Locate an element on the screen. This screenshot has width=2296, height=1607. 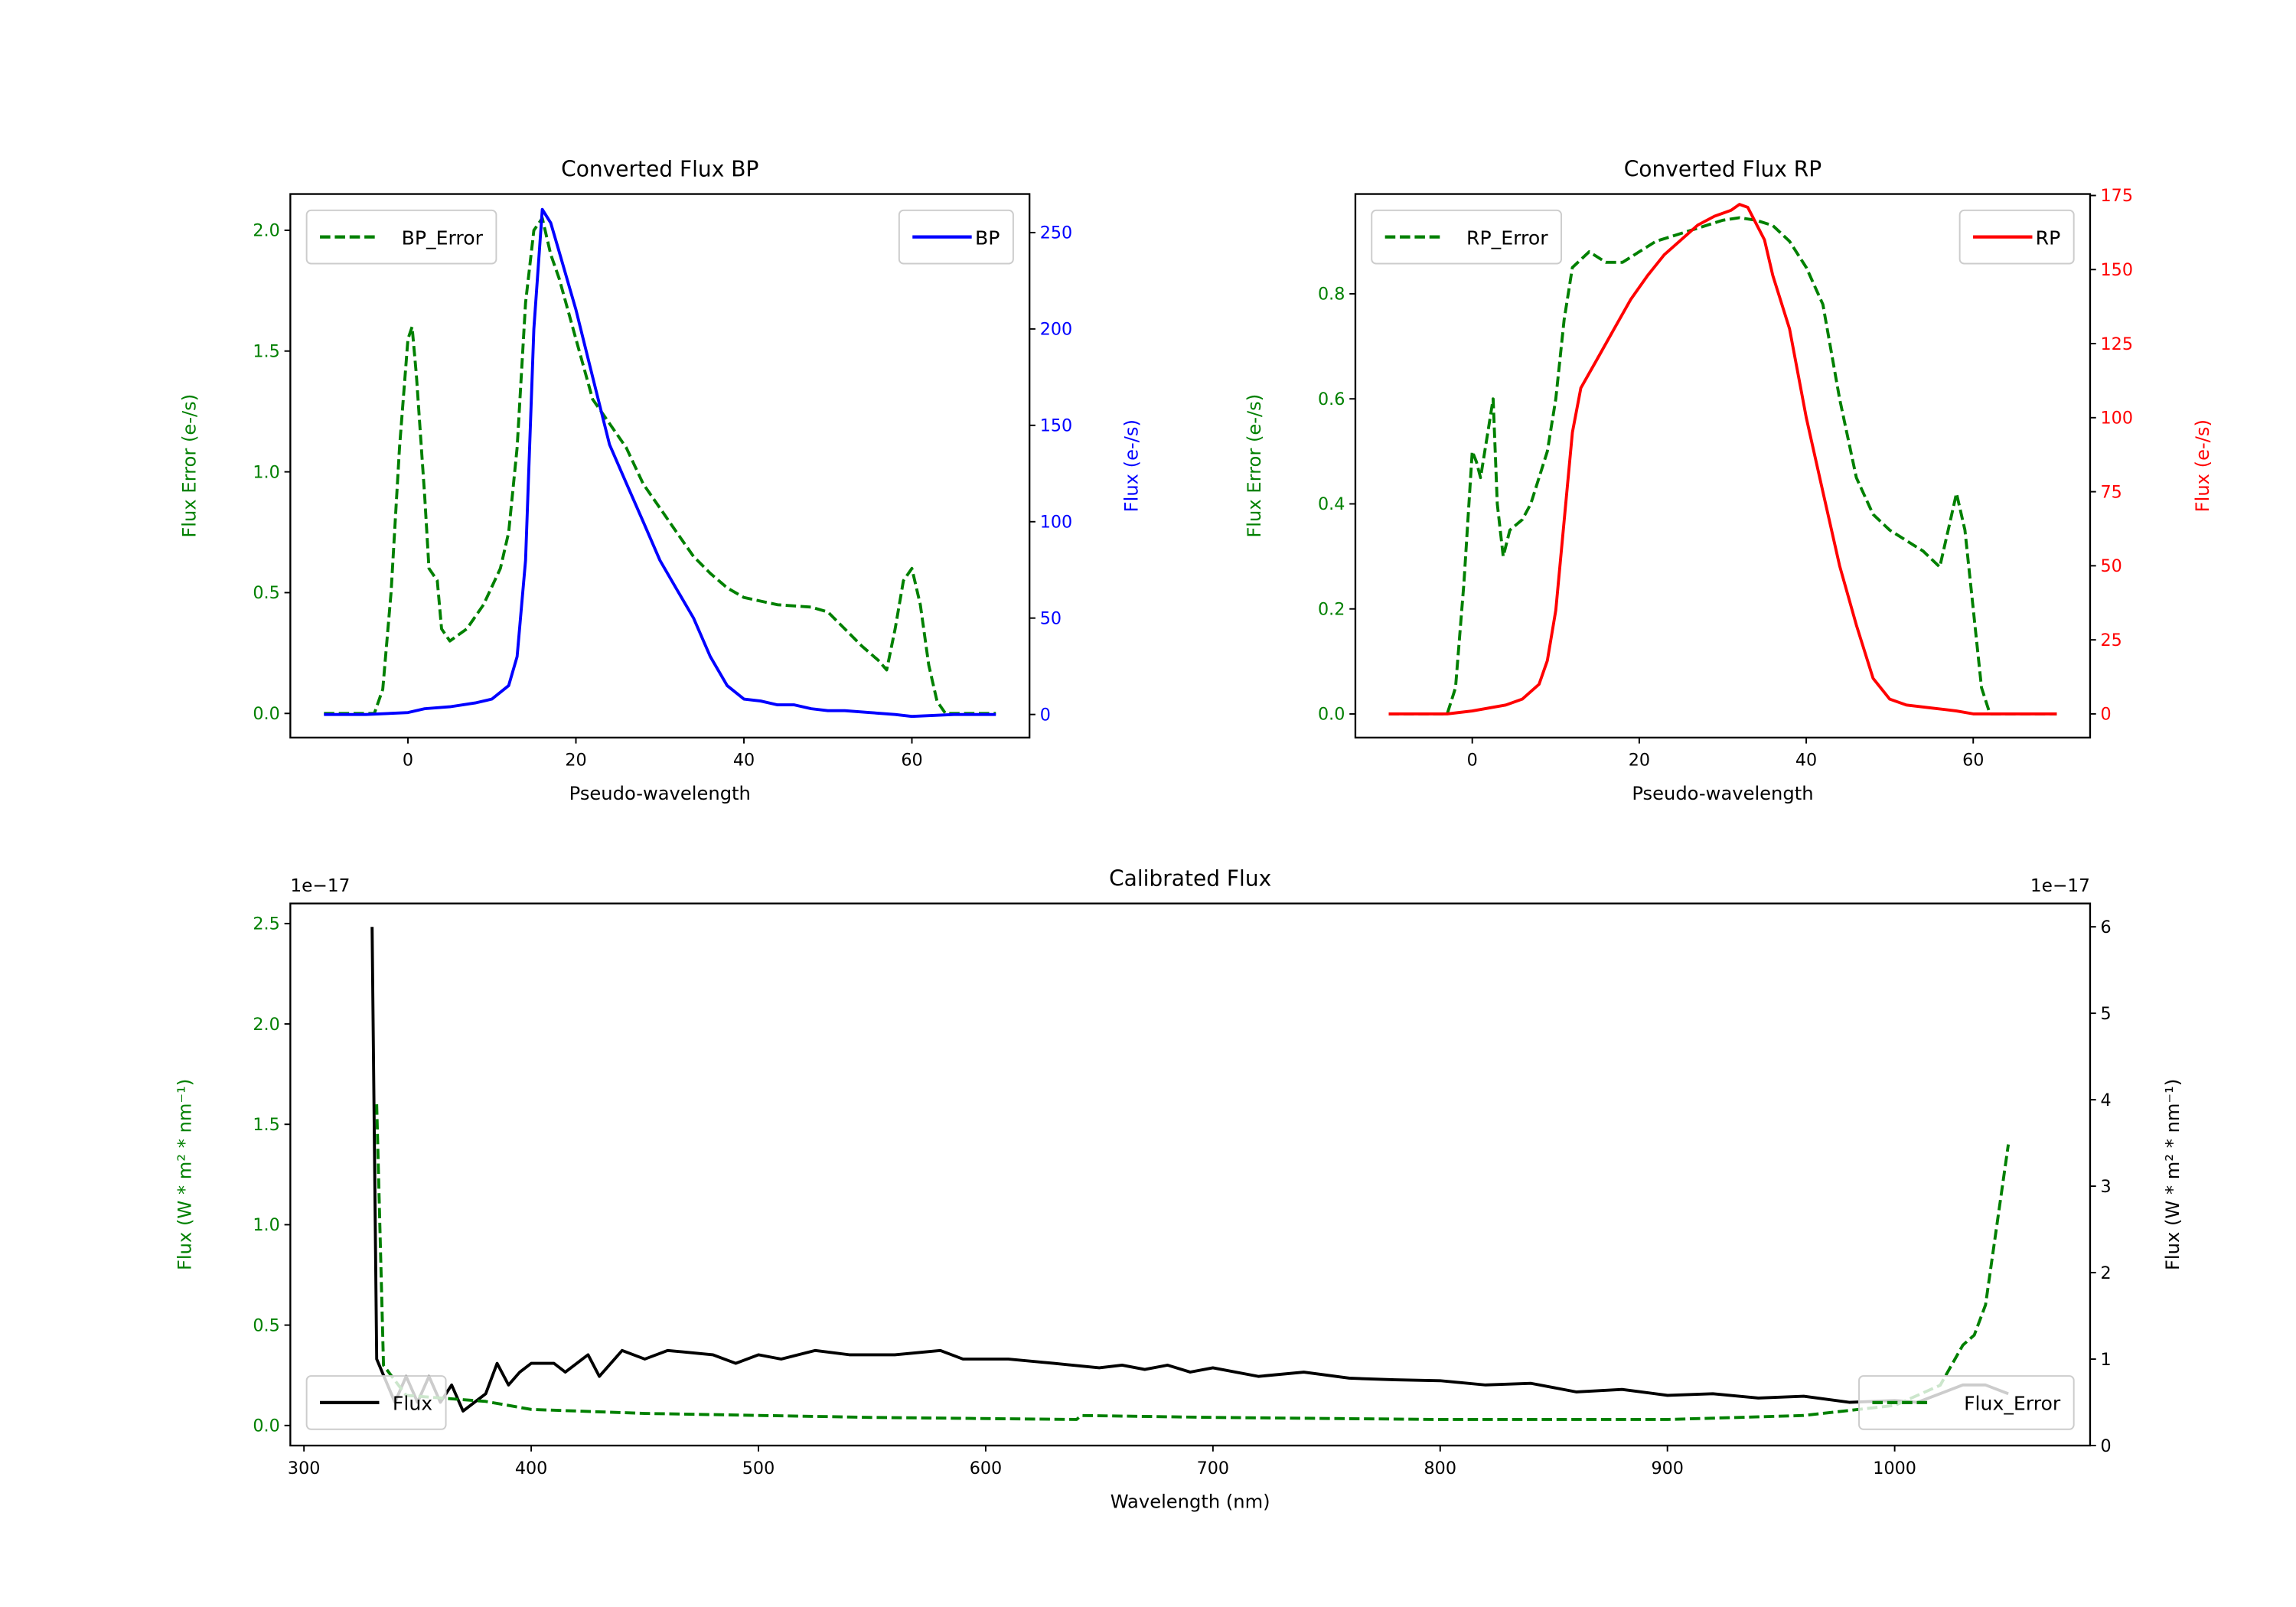
series-line-rp-error is located at coordinates (1722, 466).